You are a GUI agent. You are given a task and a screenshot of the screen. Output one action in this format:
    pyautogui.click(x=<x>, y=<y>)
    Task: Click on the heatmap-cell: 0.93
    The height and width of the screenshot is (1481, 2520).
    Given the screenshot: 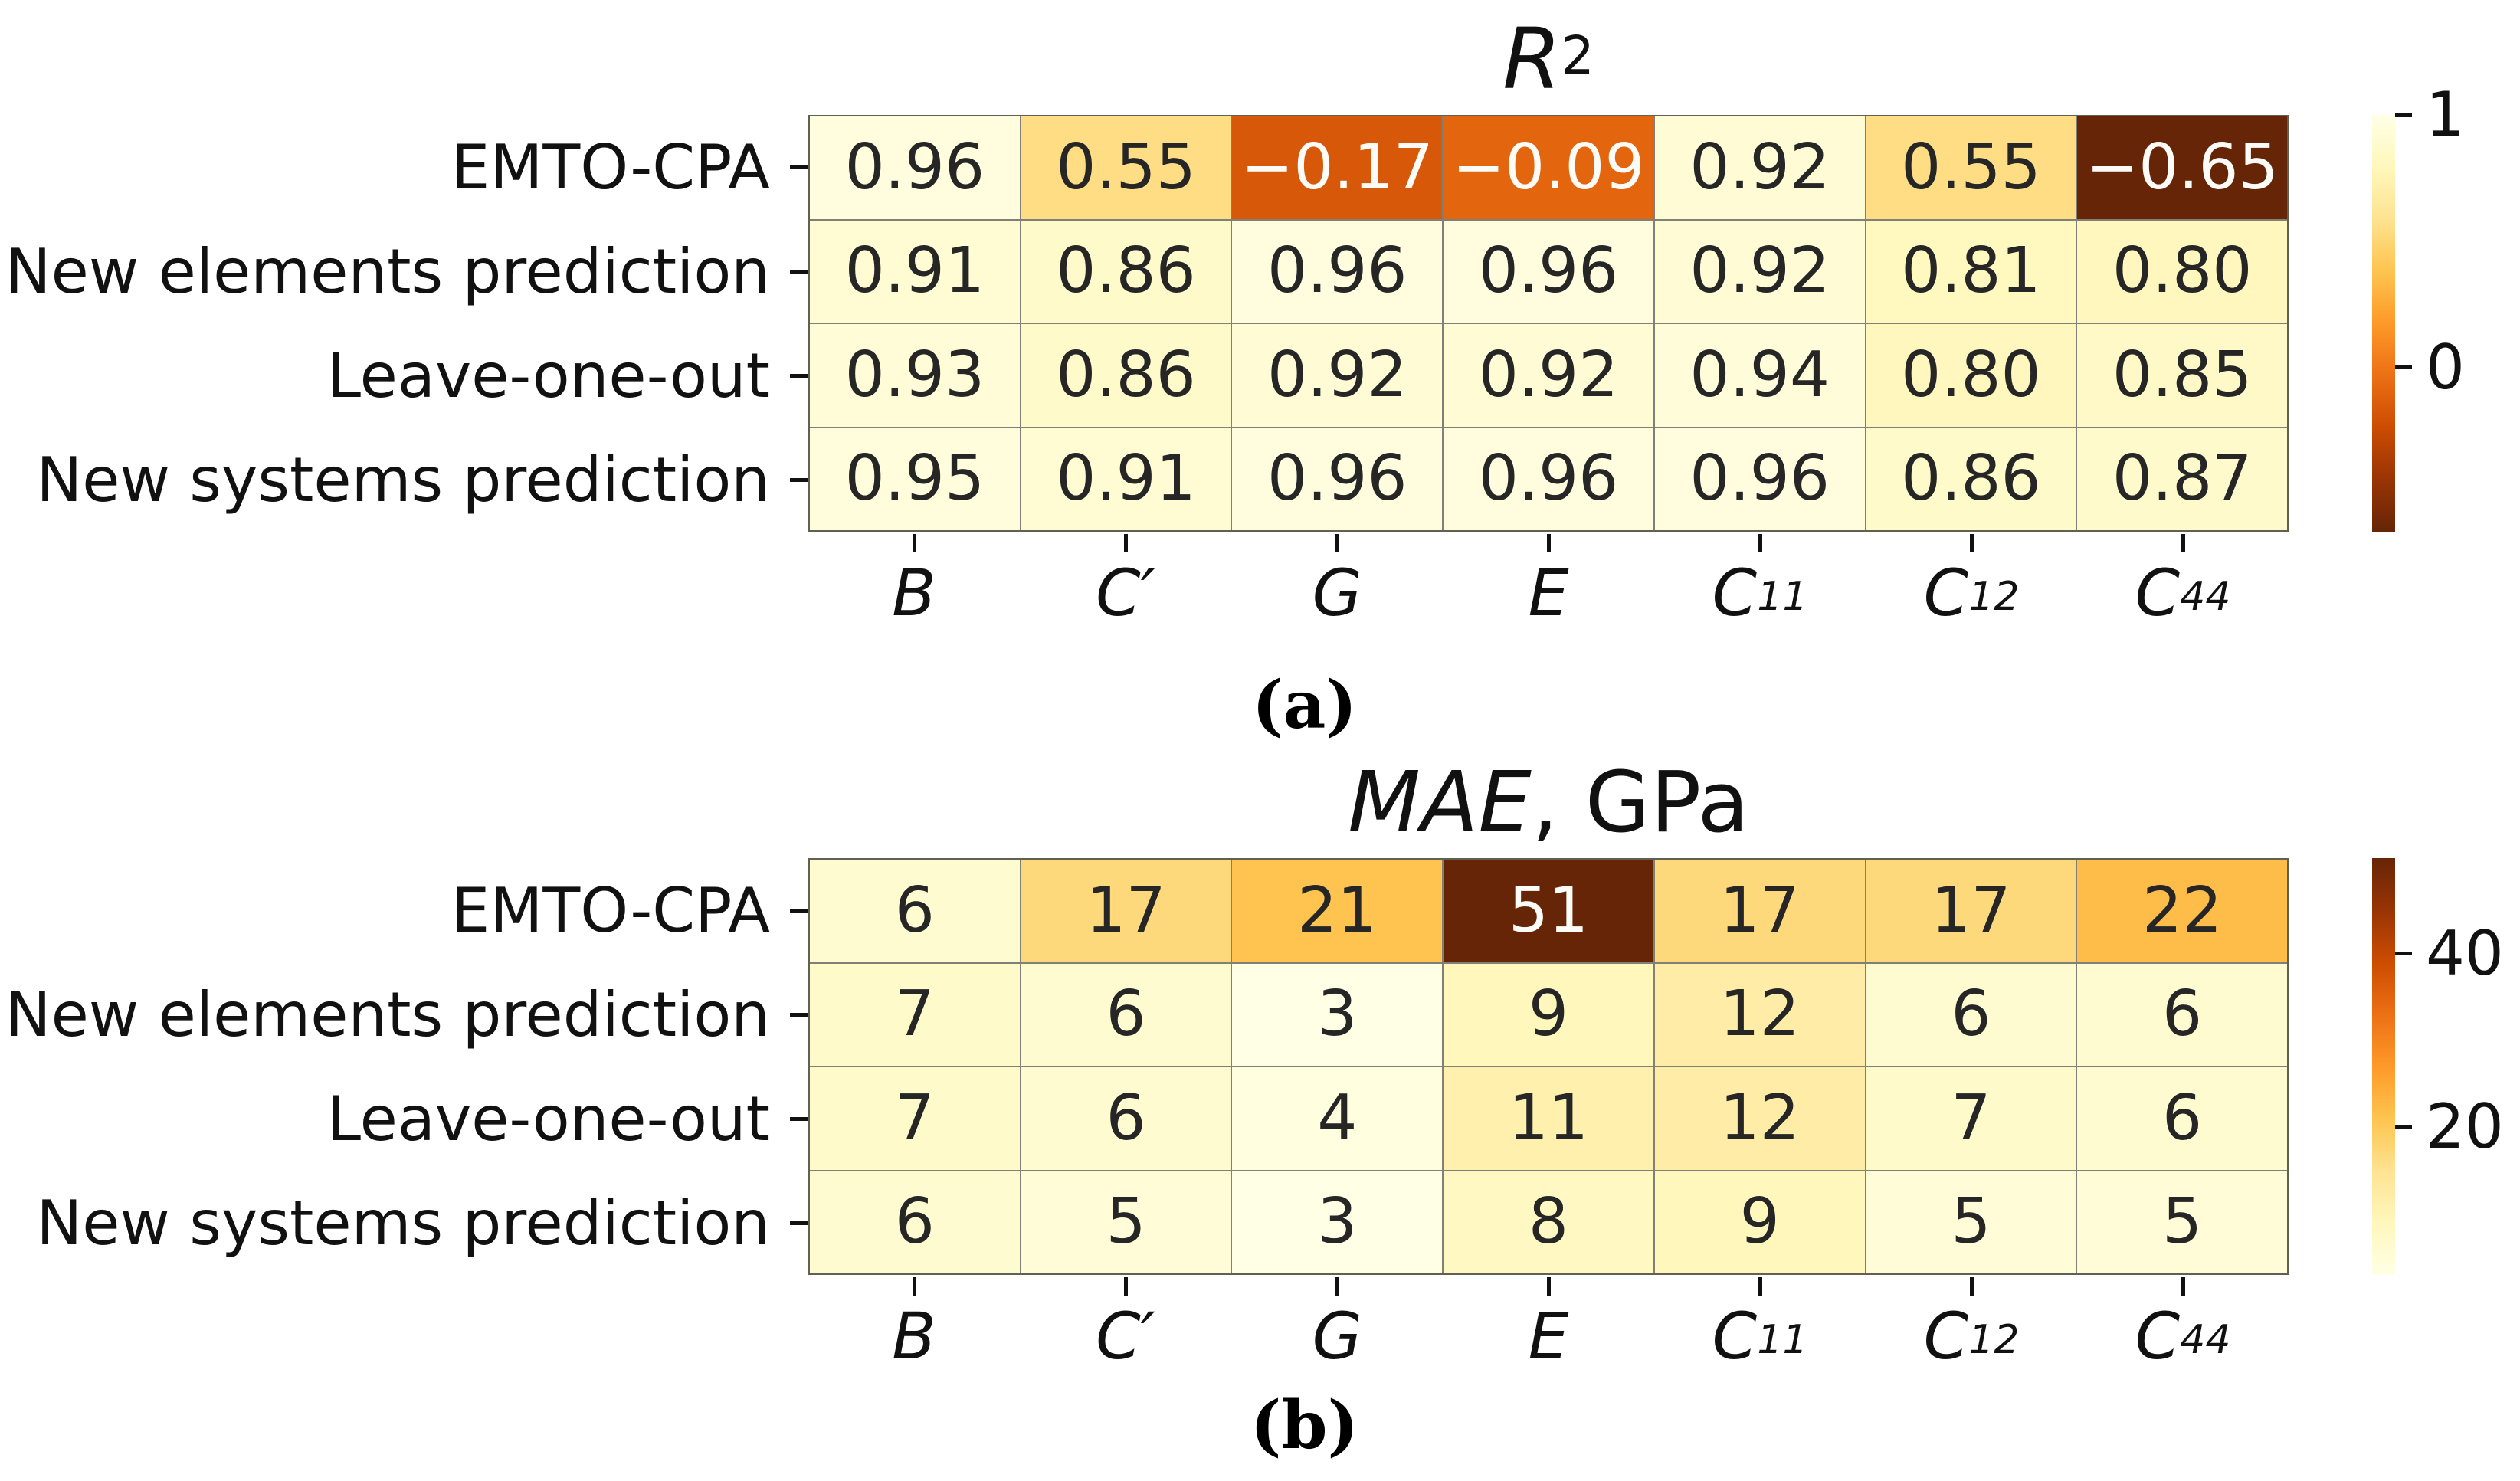 What is the action you would take?
    pyautogui.click(x=915, y=375)
    